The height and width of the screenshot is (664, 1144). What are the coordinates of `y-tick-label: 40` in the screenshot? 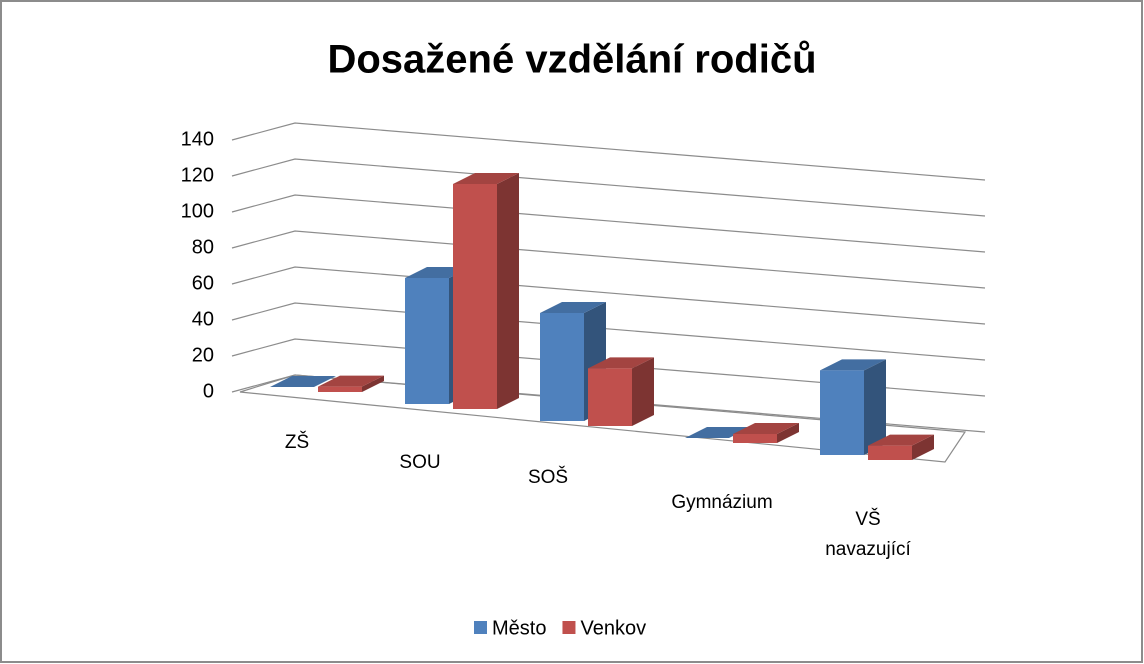 It's located at (203, 319).